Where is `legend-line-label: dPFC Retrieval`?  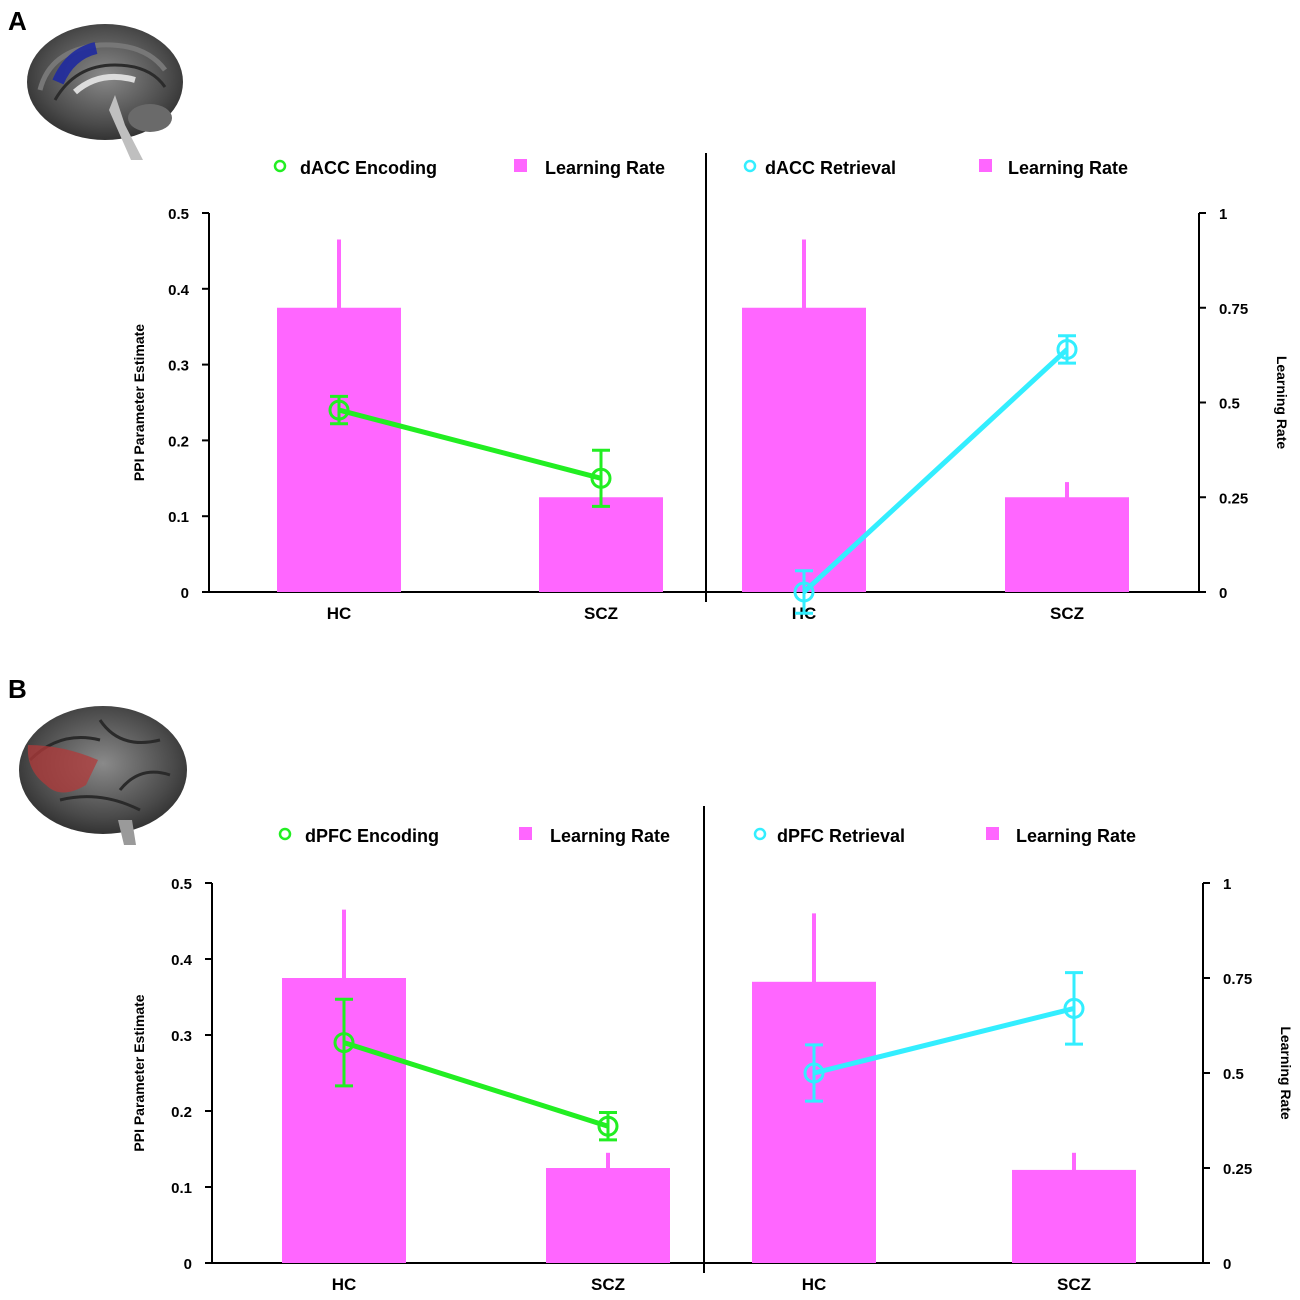
legend-line-label: dPFC Retrieval is located at coordinates (841, 836).